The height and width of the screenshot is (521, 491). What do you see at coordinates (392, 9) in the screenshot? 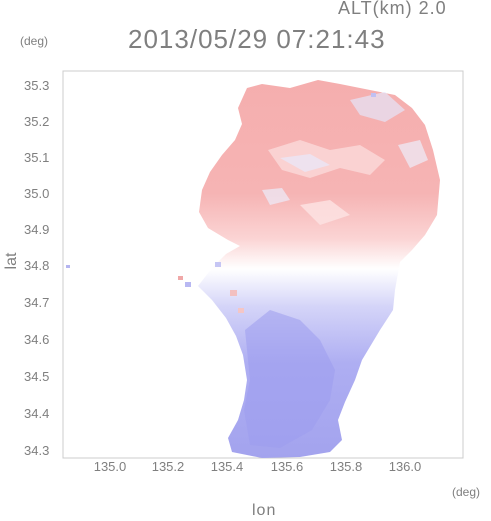
I see `altitude-label: ALT(km) 2.0` at bounding box center [392, 9].